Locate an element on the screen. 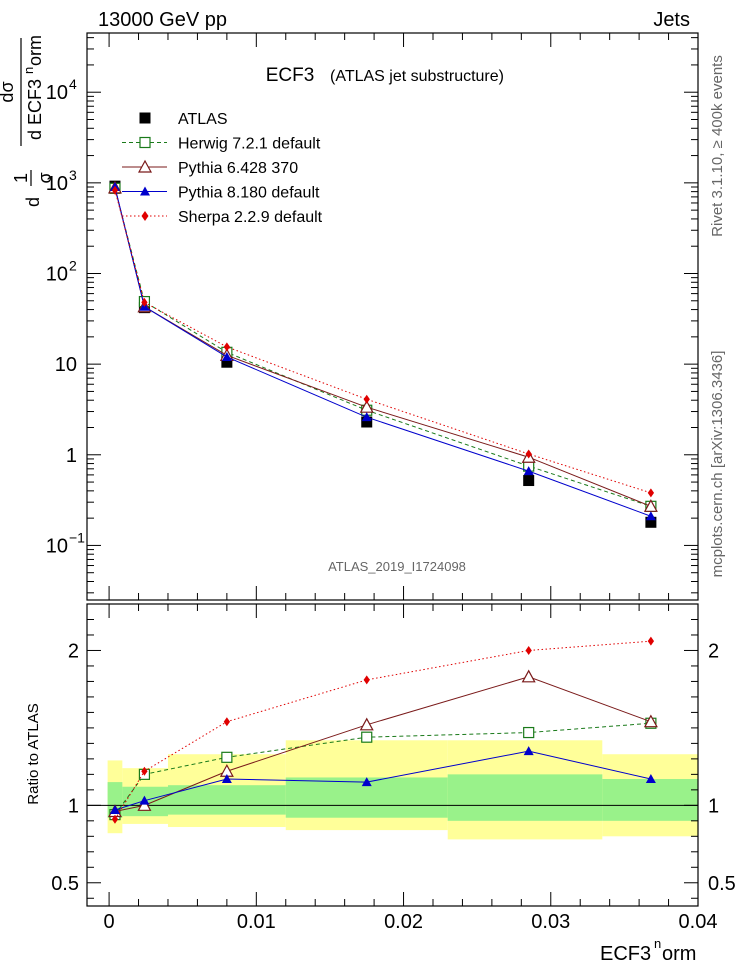 This screenshot has height=972, width=746. legend-label: Pythia 6.428 370 is located at coordinates (238, 168).